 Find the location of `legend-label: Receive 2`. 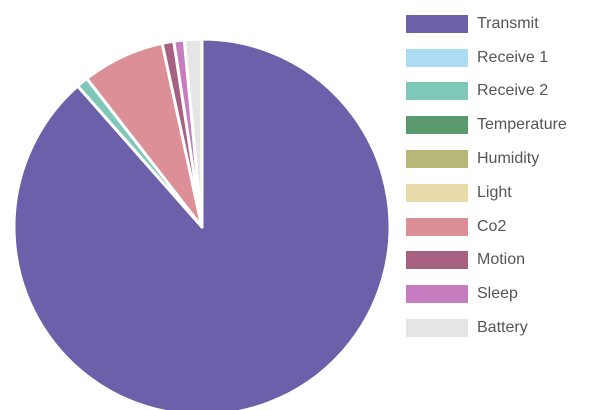

legend-label: Receive 2 is located at coordinates (513, 91).